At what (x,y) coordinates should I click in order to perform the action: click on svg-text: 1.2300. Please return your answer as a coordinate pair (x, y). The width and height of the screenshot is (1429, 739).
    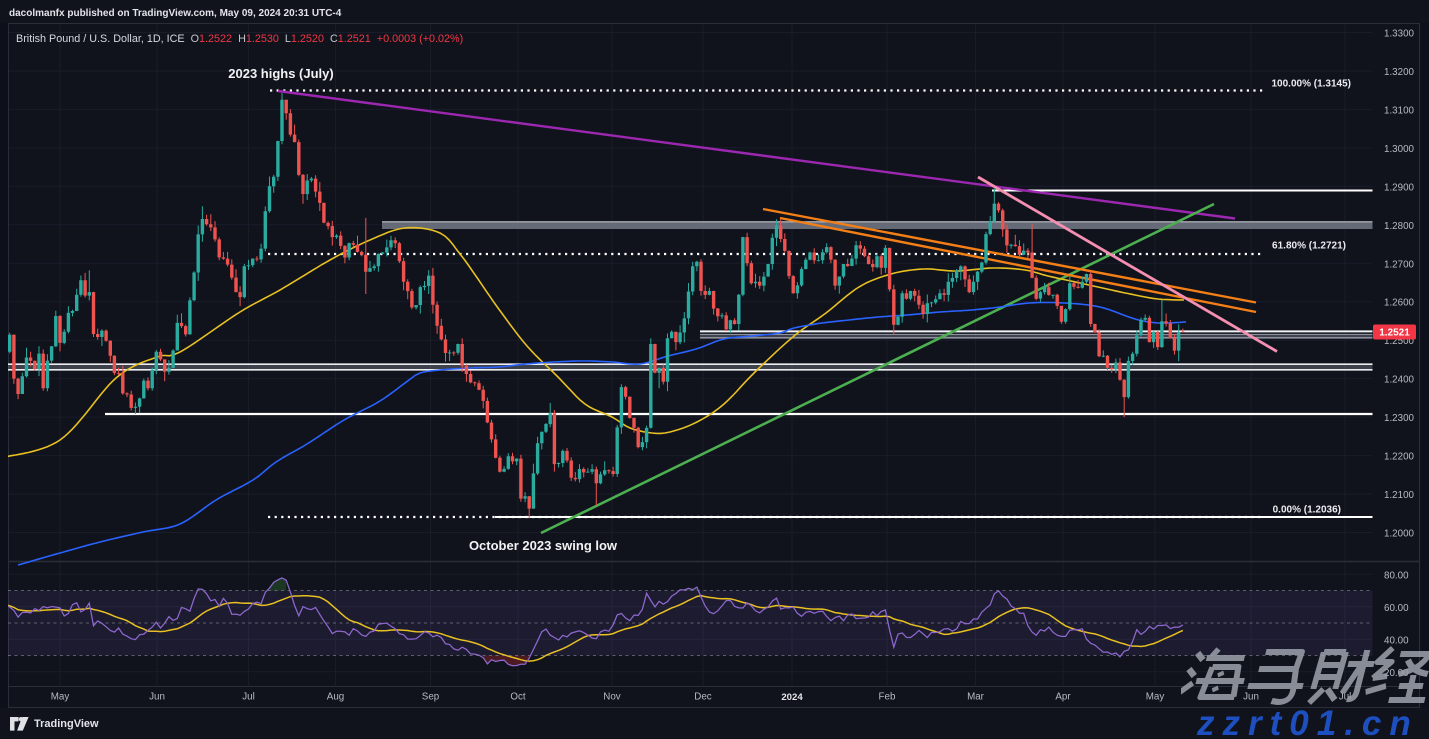
    Looking at the image, I should click on (1399, 418).